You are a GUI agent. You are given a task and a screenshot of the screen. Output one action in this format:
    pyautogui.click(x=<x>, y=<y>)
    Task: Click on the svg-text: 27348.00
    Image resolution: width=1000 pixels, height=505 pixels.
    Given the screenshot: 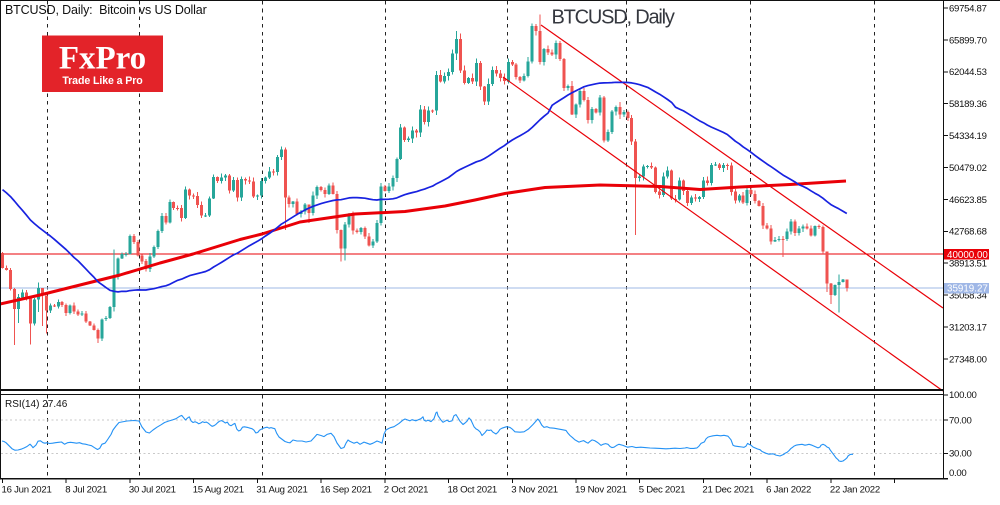 What is the action you would take?
    pyautogui.click(x=968, y=359)
    